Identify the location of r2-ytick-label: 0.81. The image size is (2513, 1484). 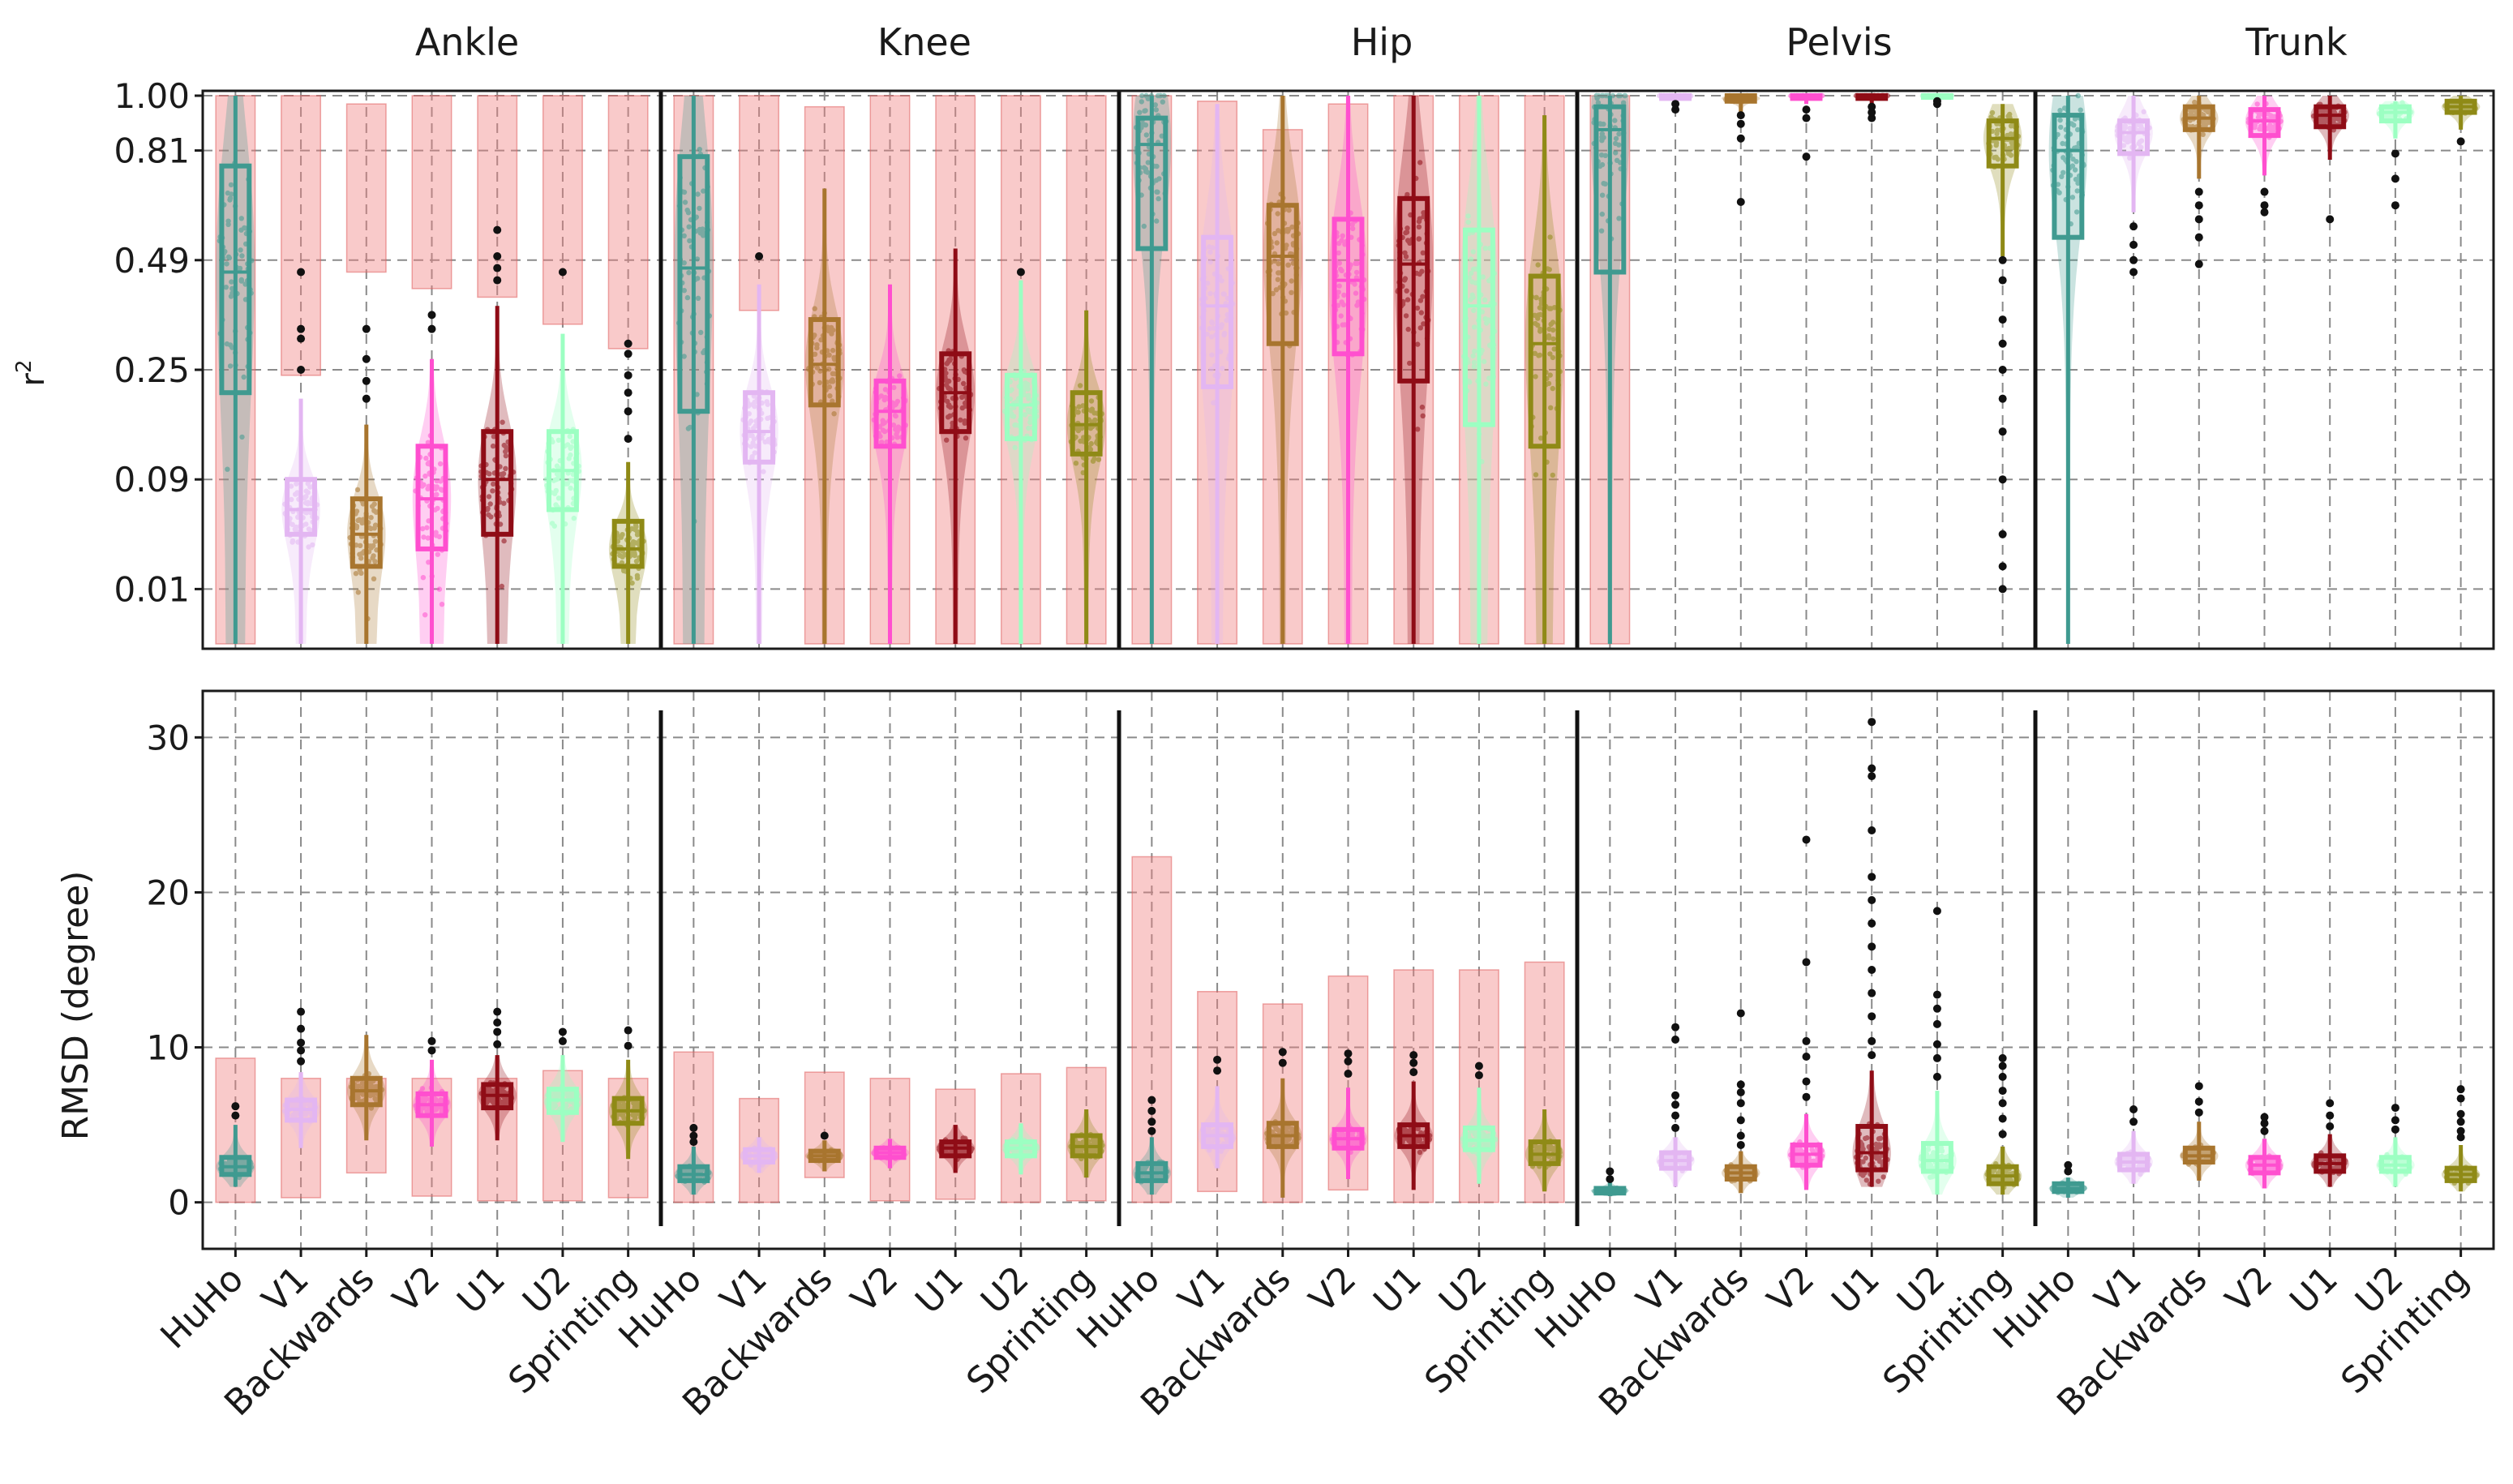
(152, 151).